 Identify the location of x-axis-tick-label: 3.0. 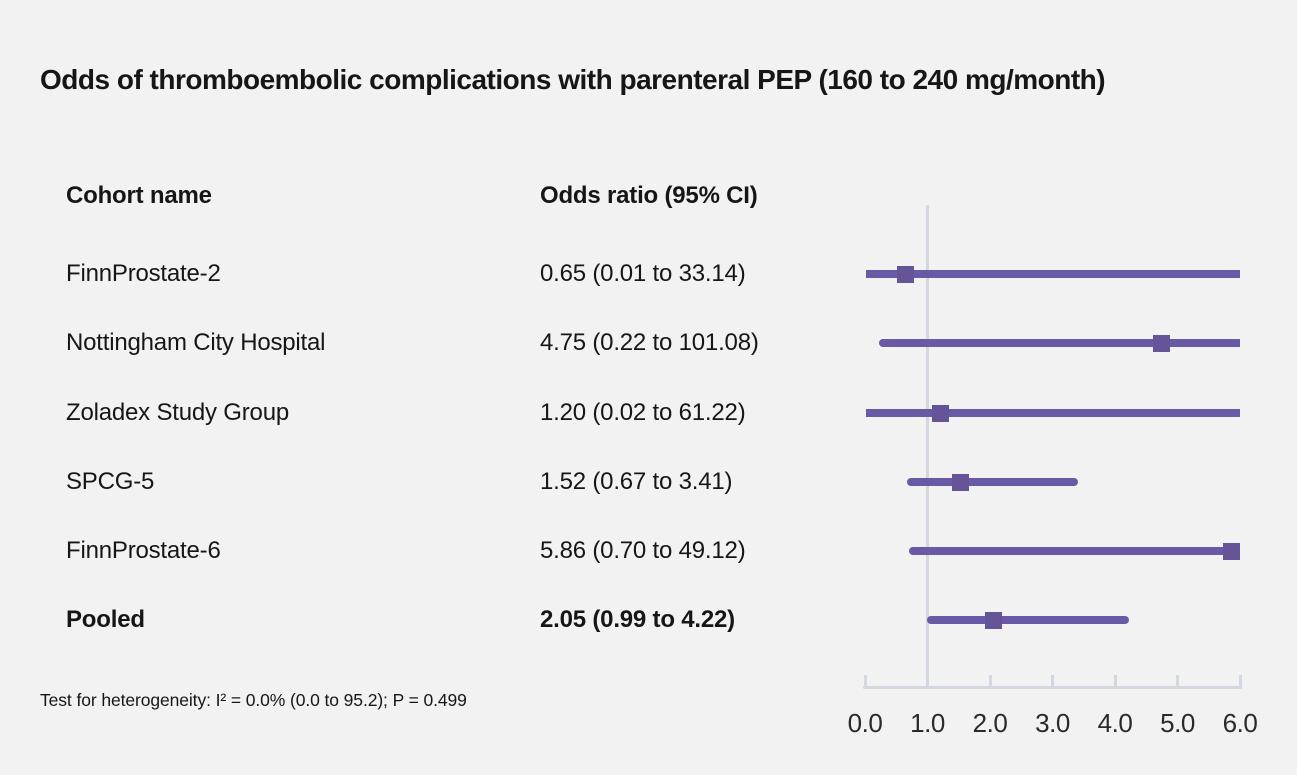
(1052, 723).